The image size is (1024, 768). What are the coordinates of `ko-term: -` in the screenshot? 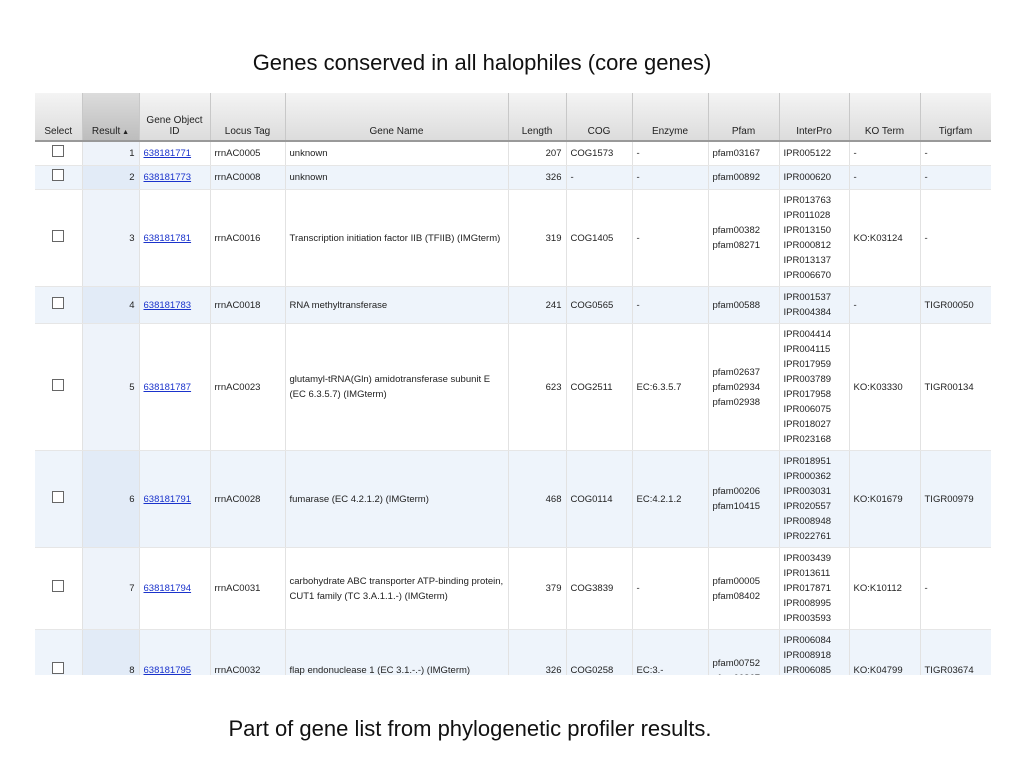 It's located at (855, 305).